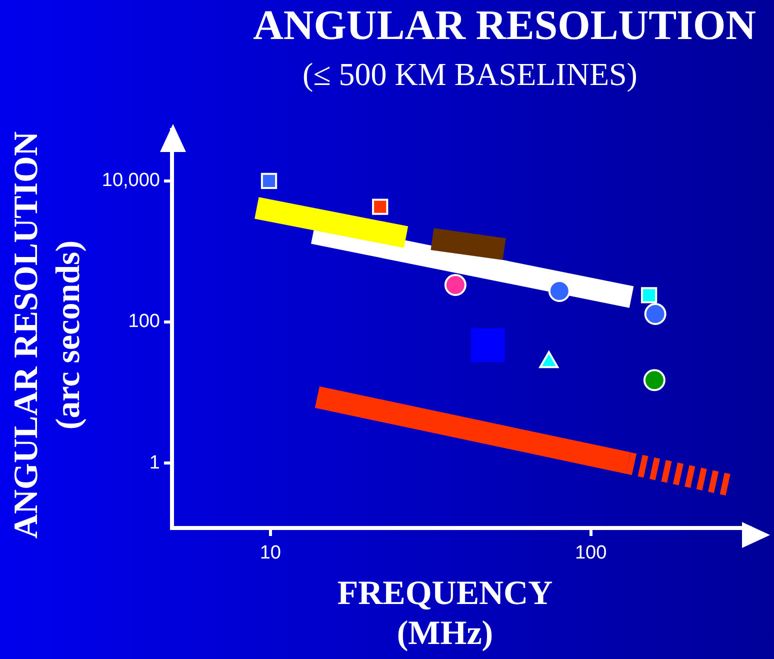 The image size is (774, 659). What do you see at coordinates (154, 463) in the screenshot?
I see `y-tick-label: 1` at bounding box center [154, 463].